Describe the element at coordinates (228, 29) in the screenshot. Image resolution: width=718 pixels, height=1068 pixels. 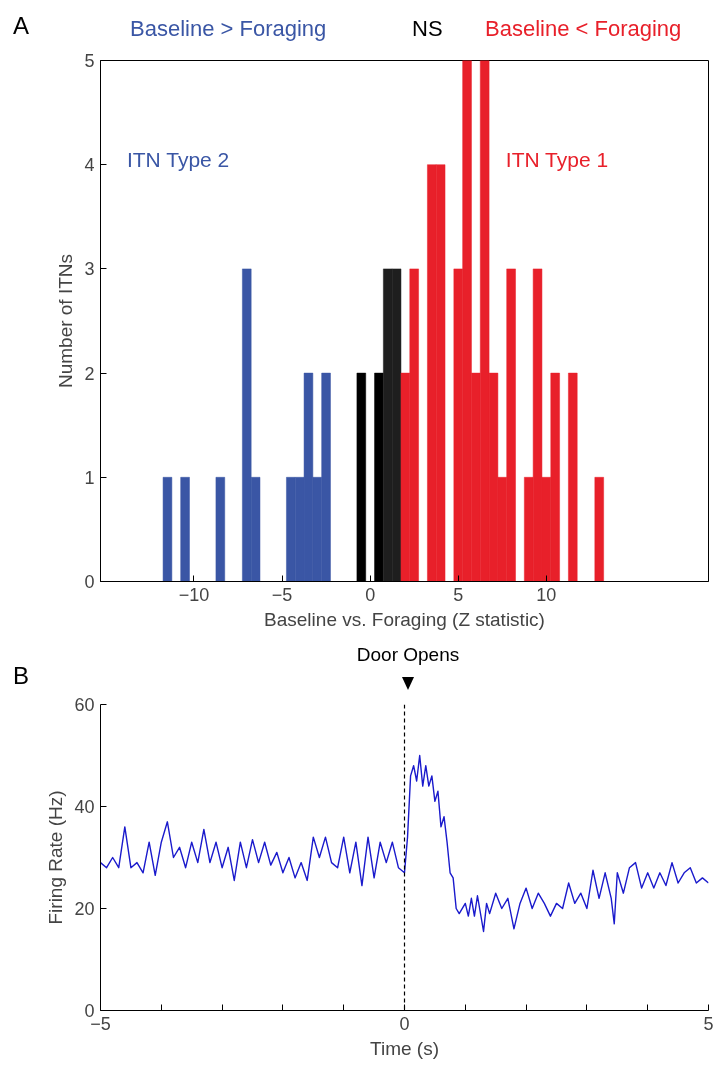
I see `text: Baseline > Foraging` at that location.